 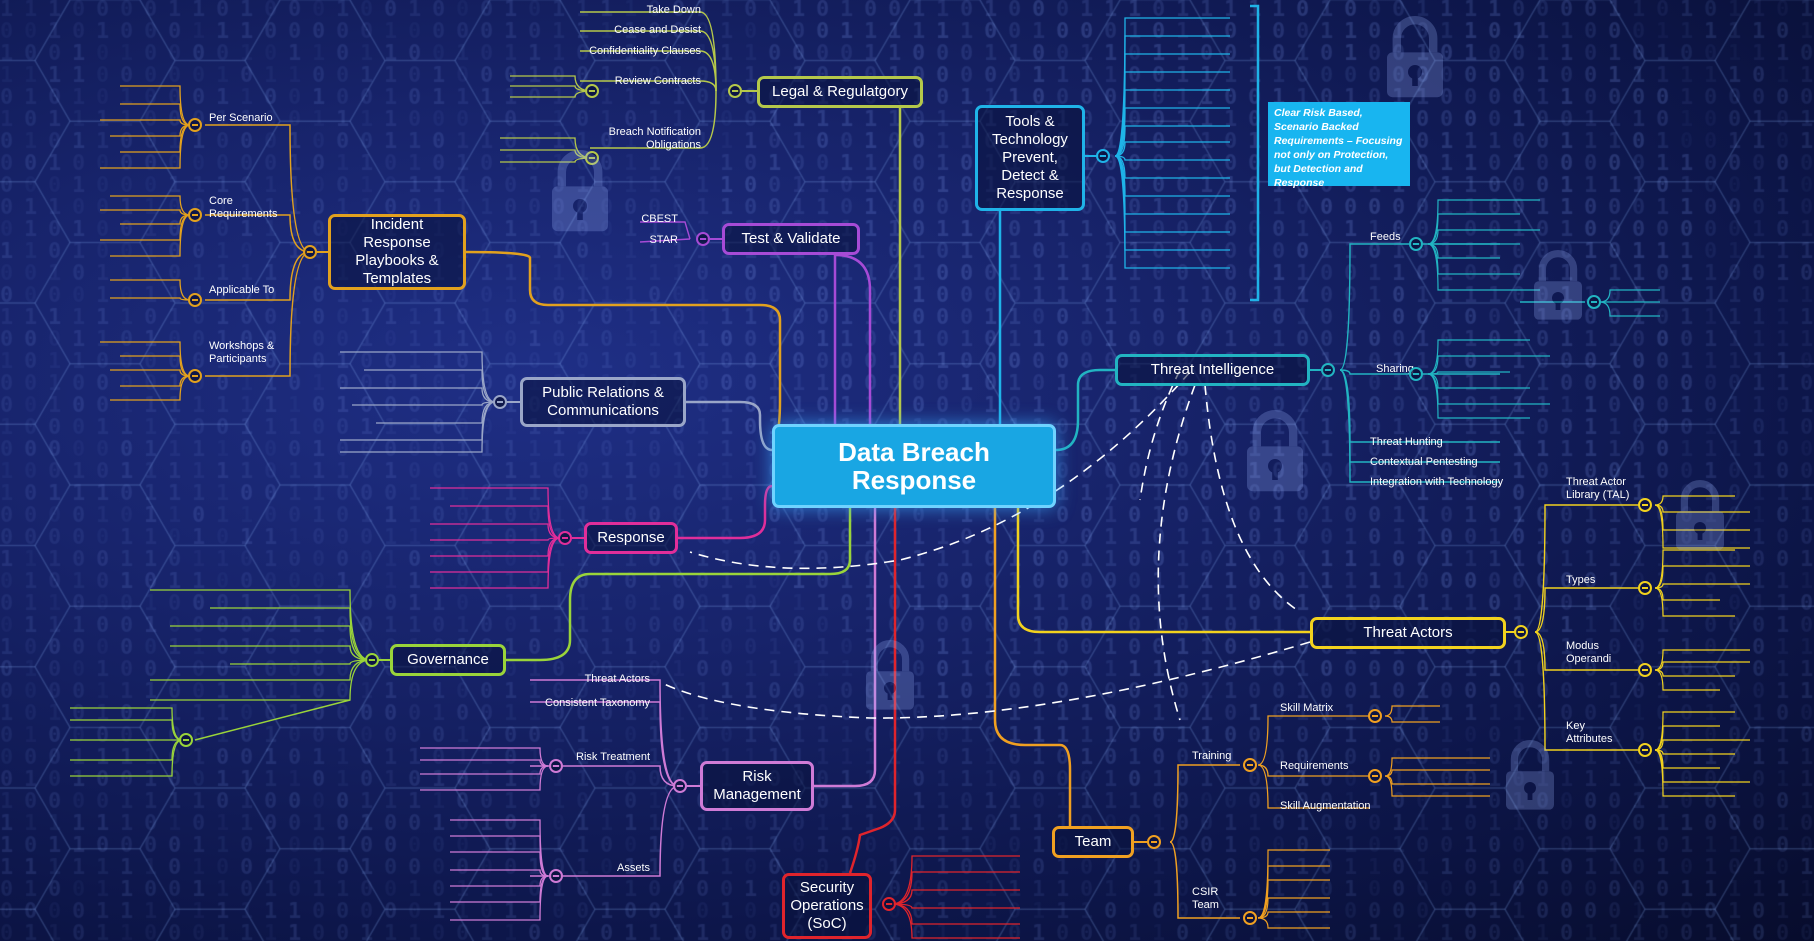 I want to click on node-label: Risk Management, so click(x=757, y=785).